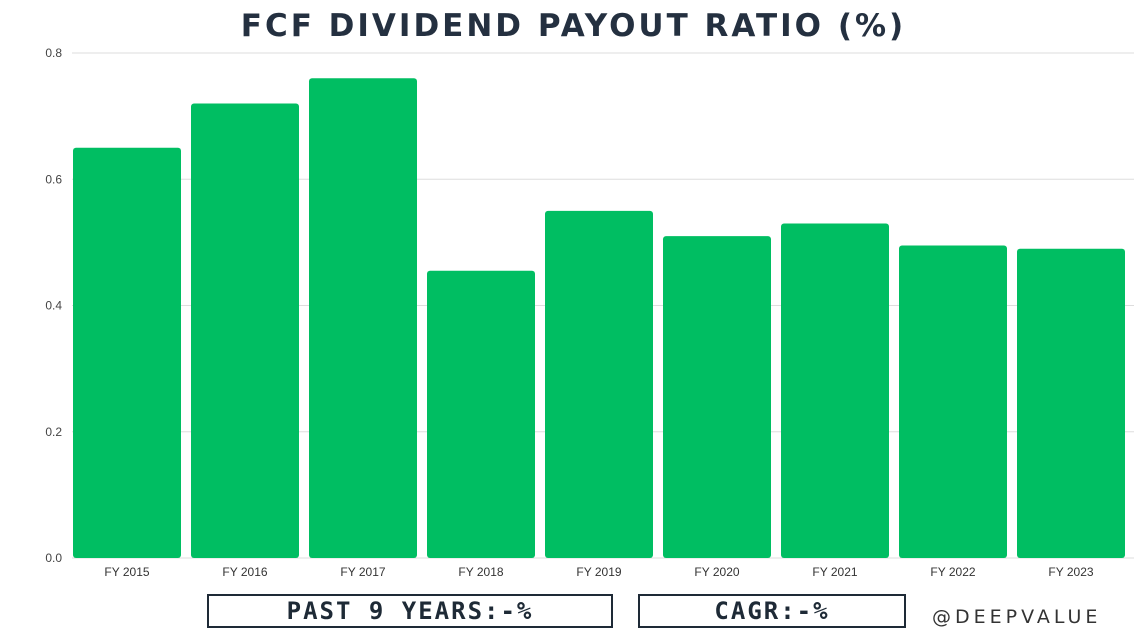  What do you see at coordinates (53, 53) in the screenshot?
I see `y-tick-label: 0.8` at bounding box center [53, 53].